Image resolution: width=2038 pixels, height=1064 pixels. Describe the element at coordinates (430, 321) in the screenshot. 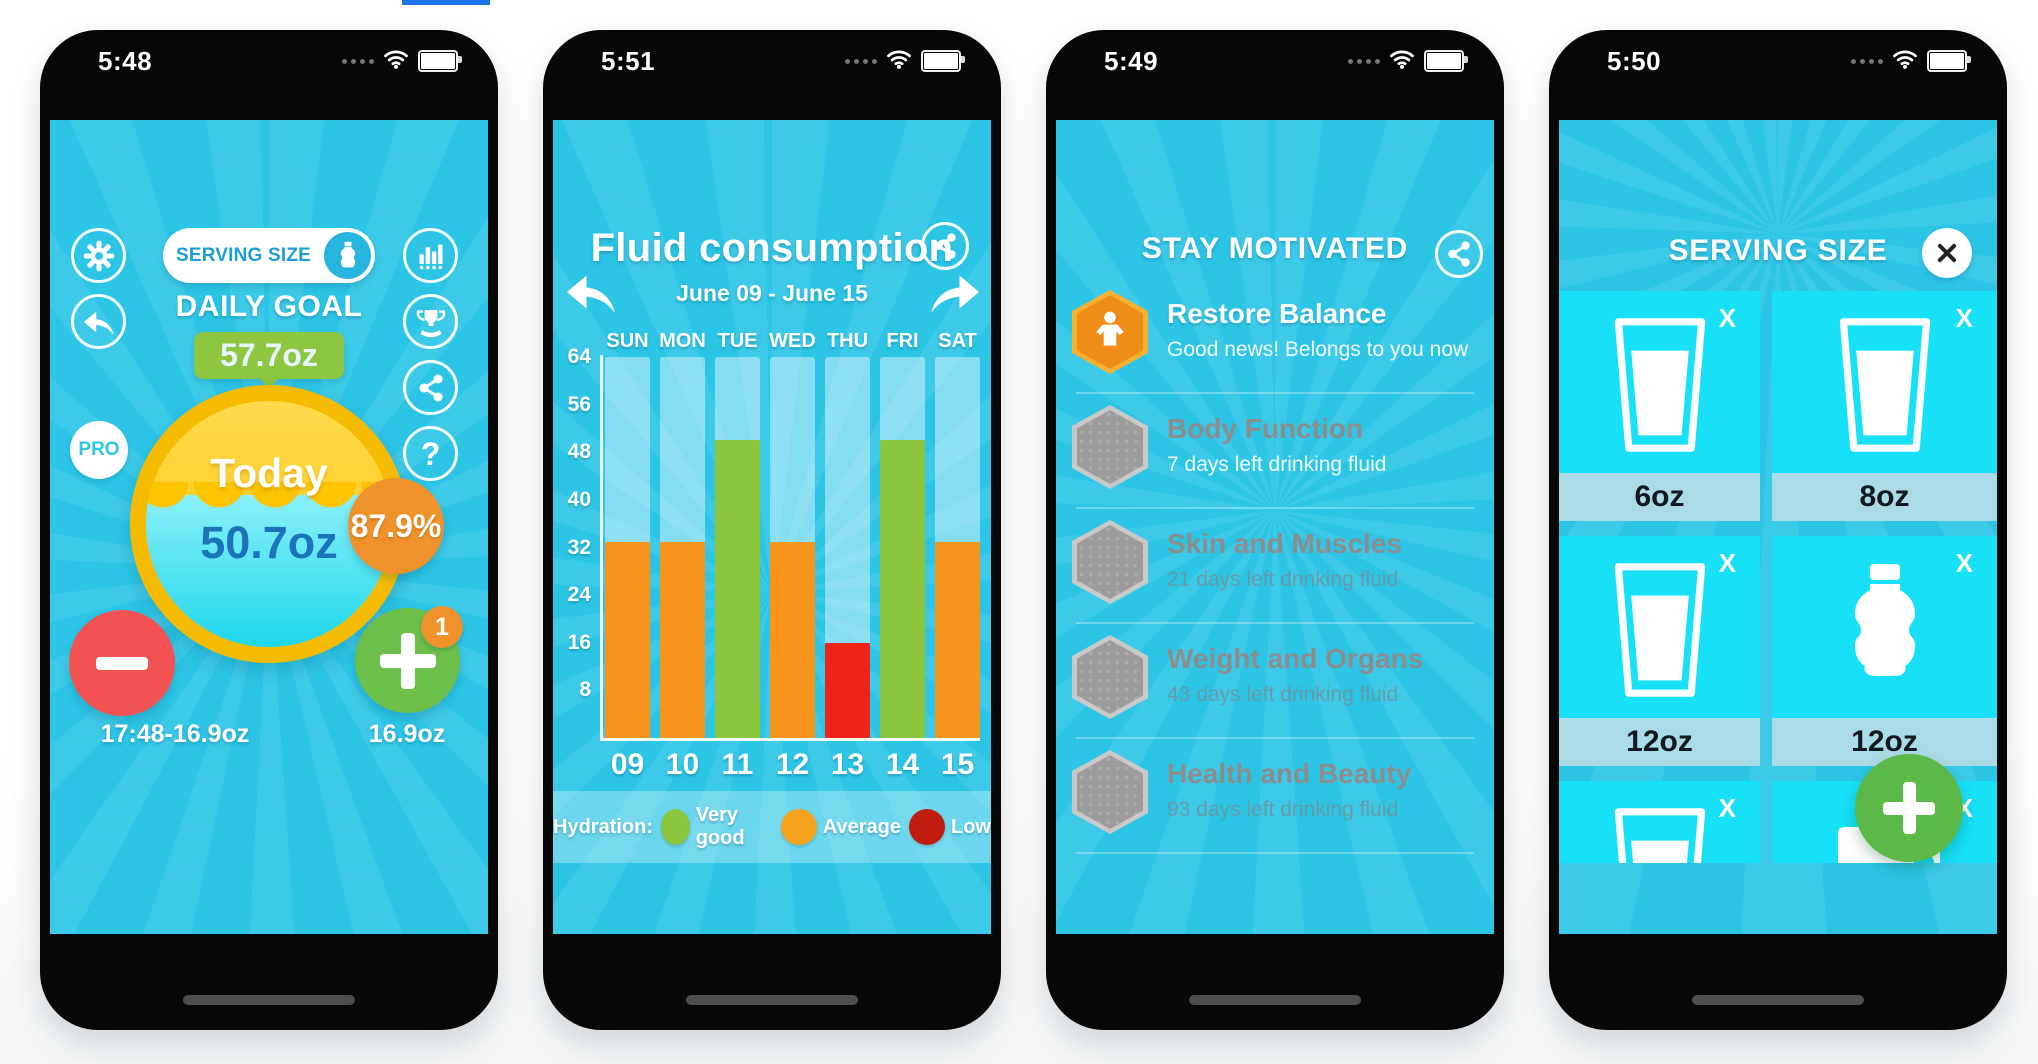

I see `achievements-button` at that location.